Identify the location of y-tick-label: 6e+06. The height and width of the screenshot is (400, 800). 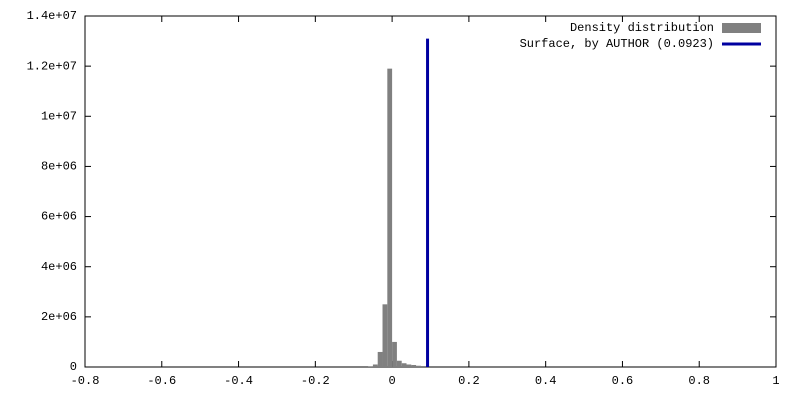
(59, 217).